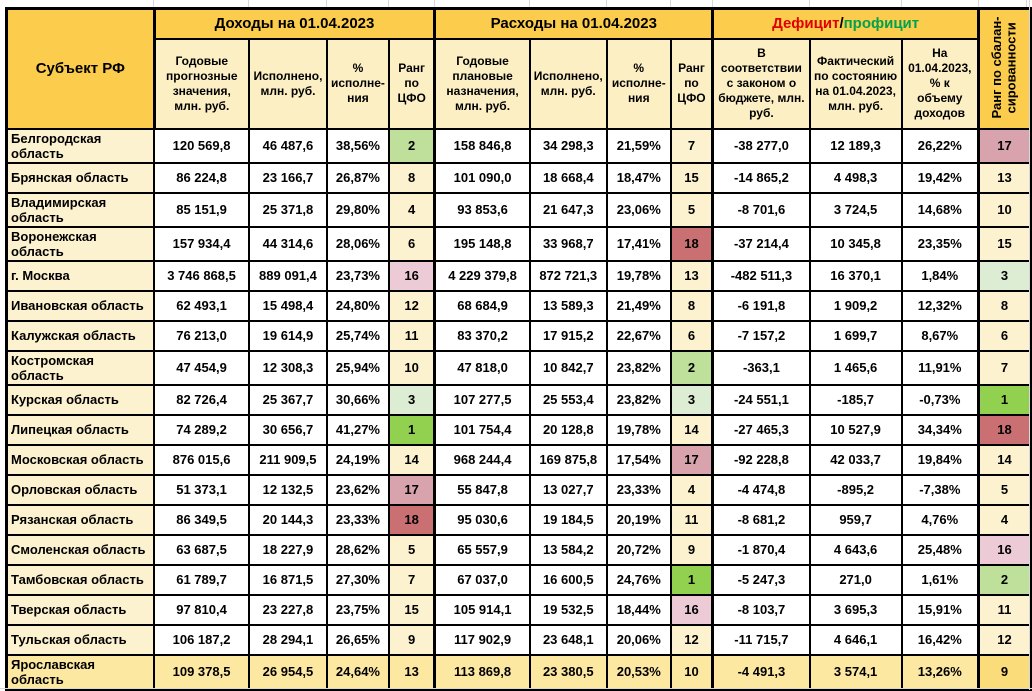 The width and height of the screenshot is (1032, 691). What do you see at coordinates (638, 209) in the screenshot?
I see `expense-percent-cell: 23,06%` at bounding box center [638, 209].